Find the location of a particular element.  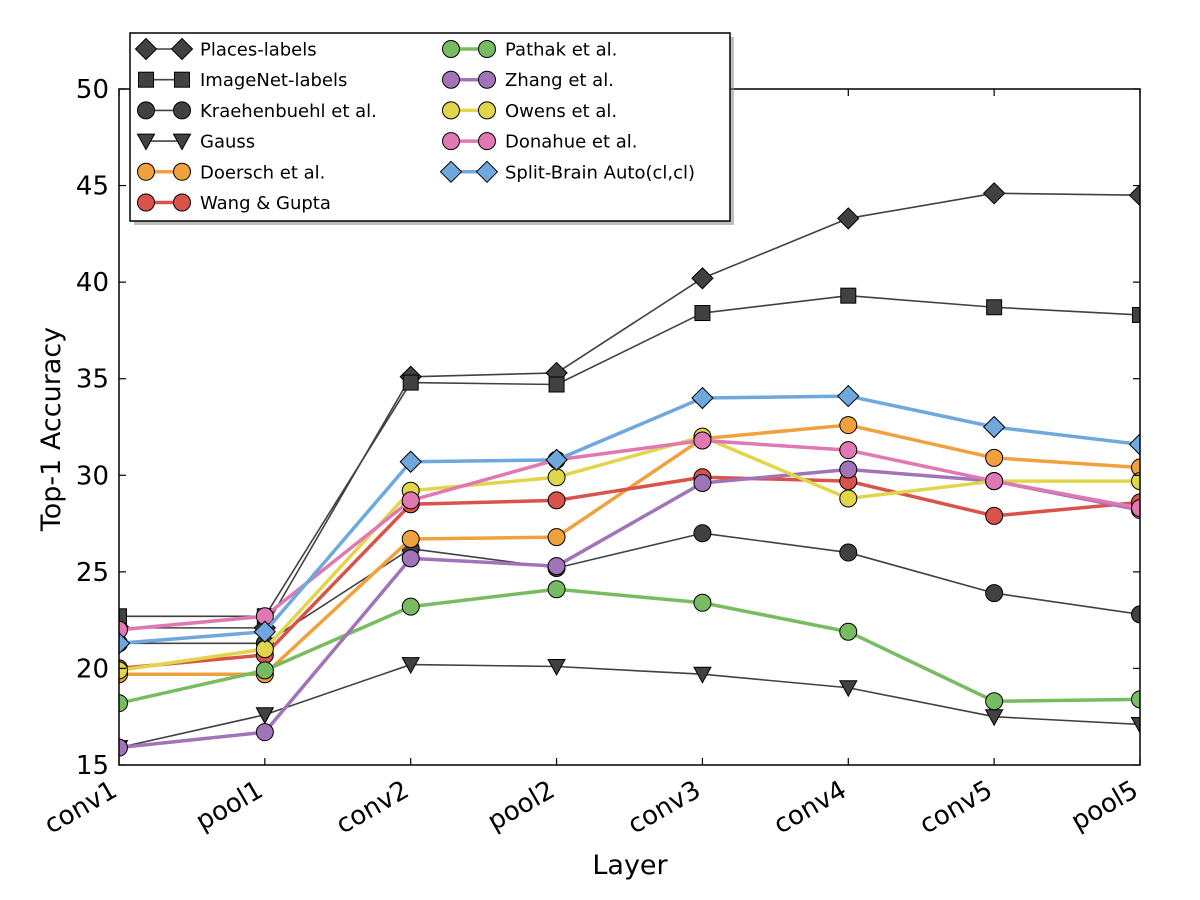

x-tick-label: pool5 is located at coordinates (1104, 806).